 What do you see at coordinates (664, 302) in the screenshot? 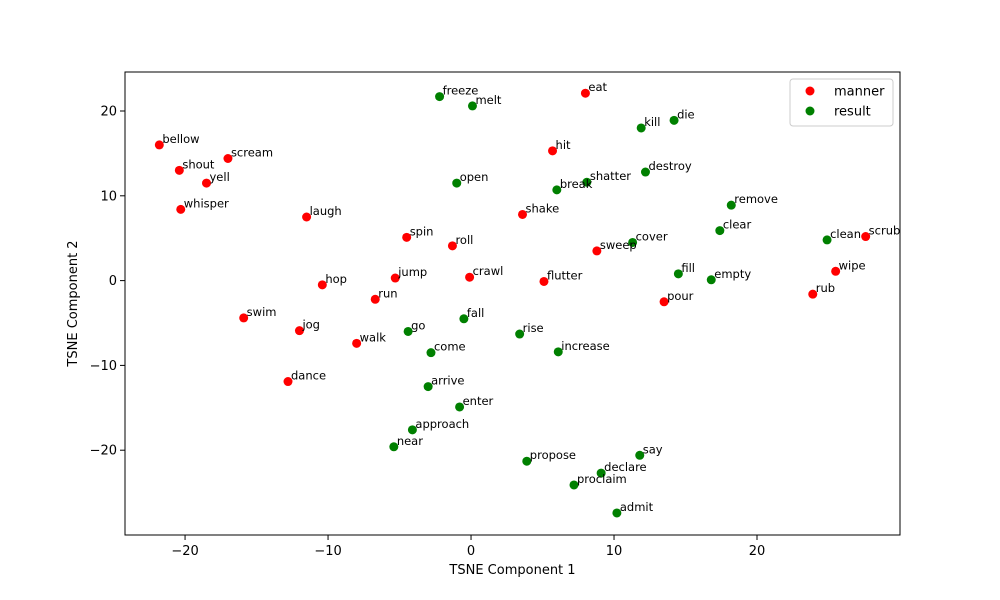
I see `point-manner-pour` at bounding box center [664, 302].